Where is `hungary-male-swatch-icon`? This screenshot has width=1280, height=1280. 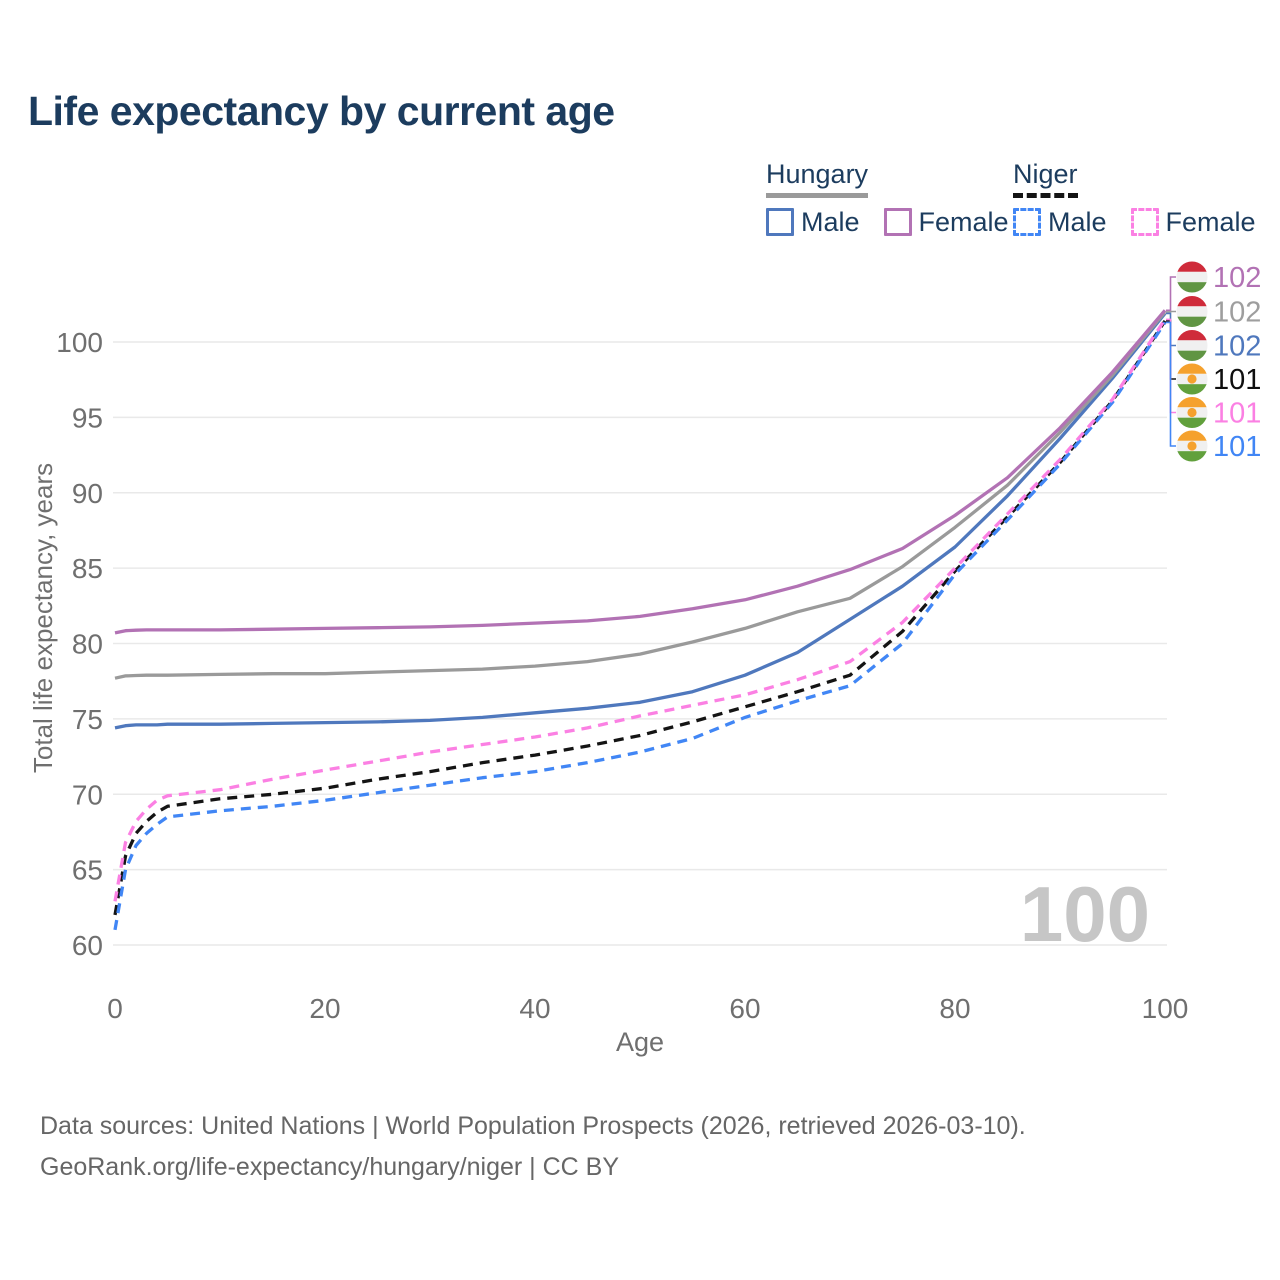 hungary-male-swatch-icon is located at coordinates (780, 222).